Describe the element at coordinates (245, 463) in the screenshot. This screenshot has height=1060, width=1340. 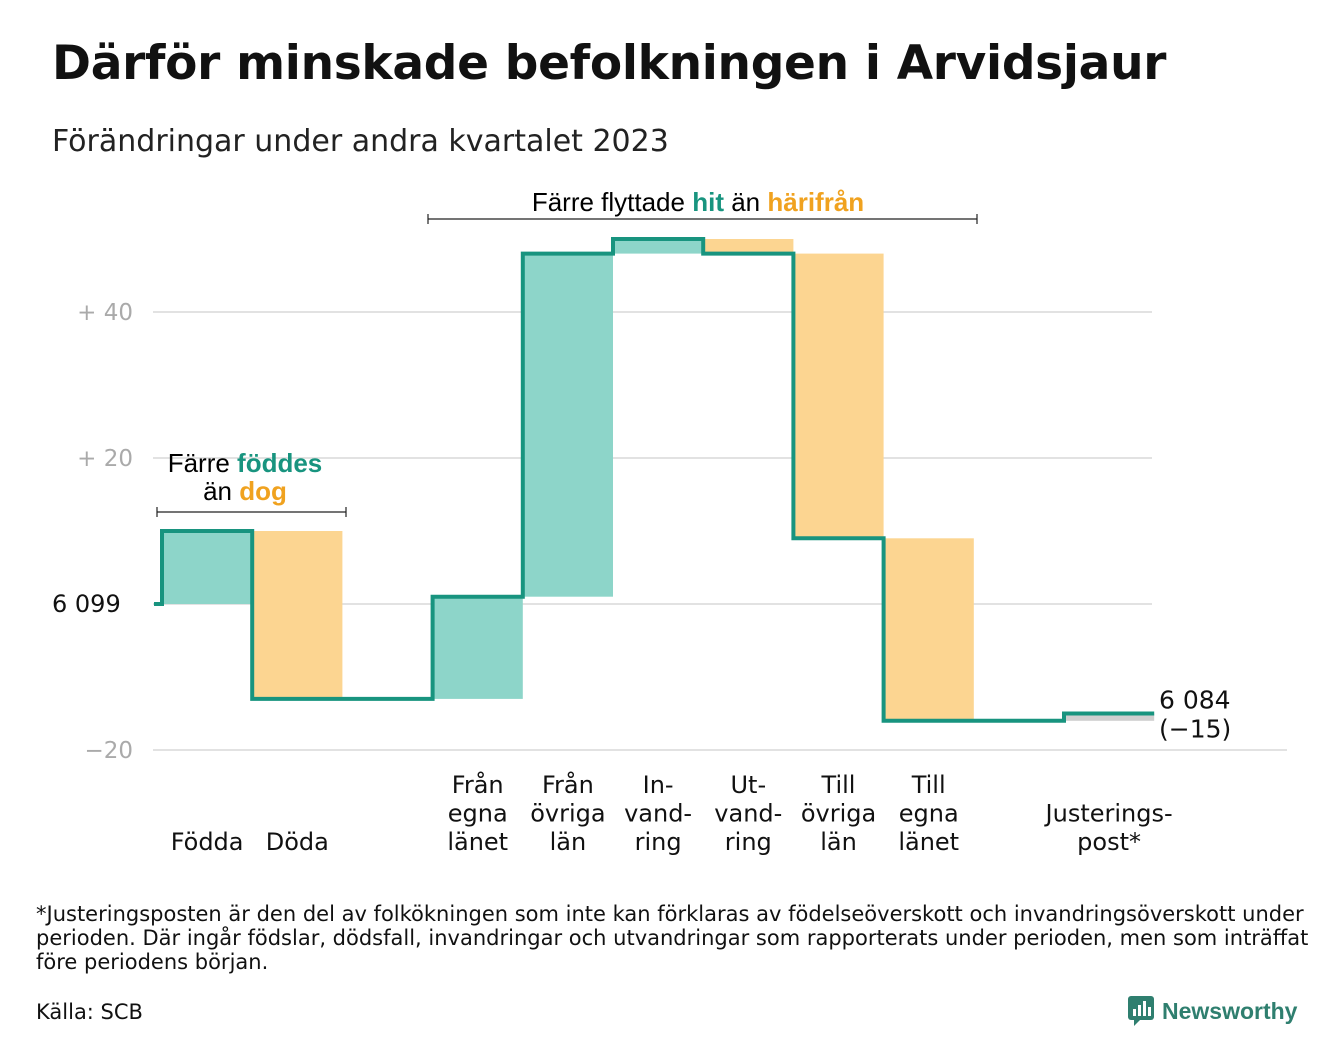
I see `births-annotation-line1: Färre föddes` at that location.